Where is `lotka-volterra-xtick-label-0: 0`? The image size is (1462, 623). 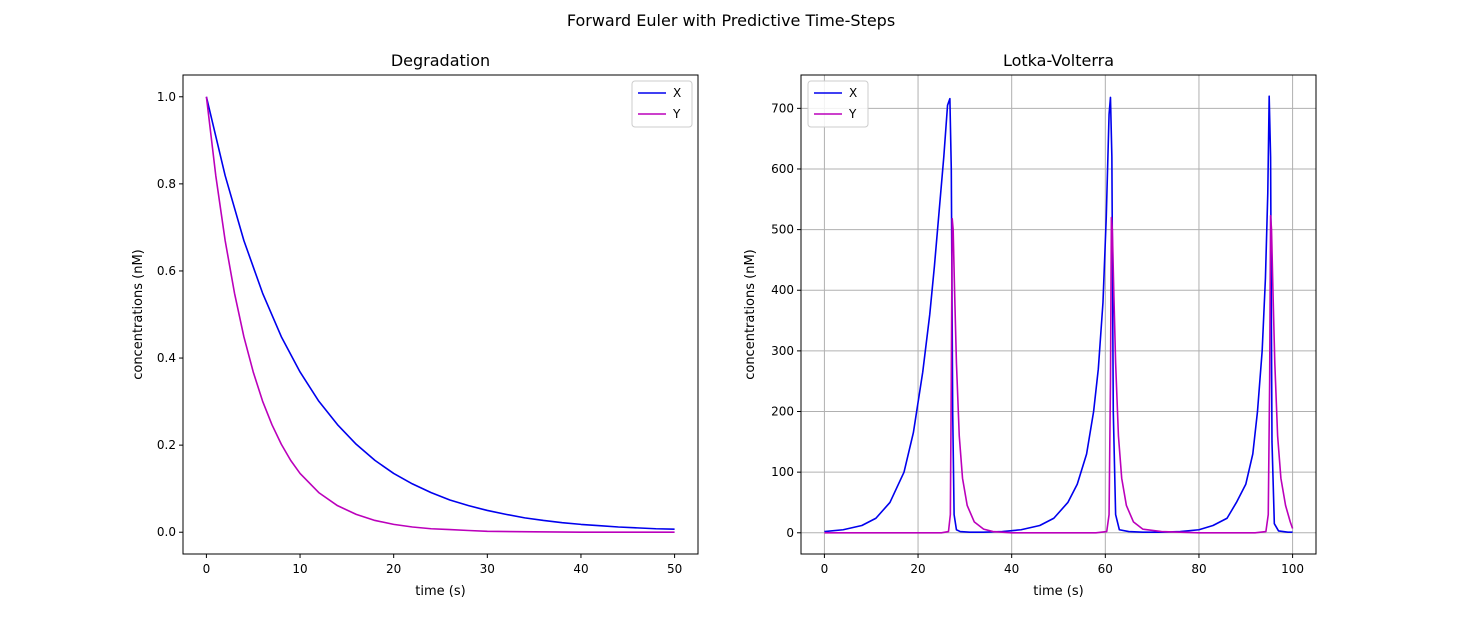
lotka-volterra-xtick-label-0: 0 is located at coordinates (825, 569).